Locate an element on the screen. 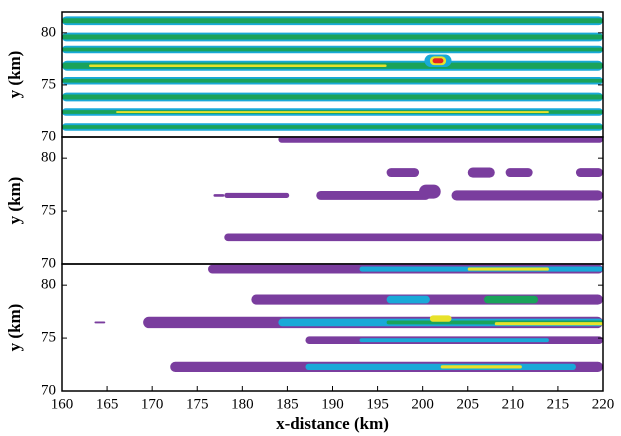  x-axis-label: x-distance (km) is located at coordinates (332, 423).